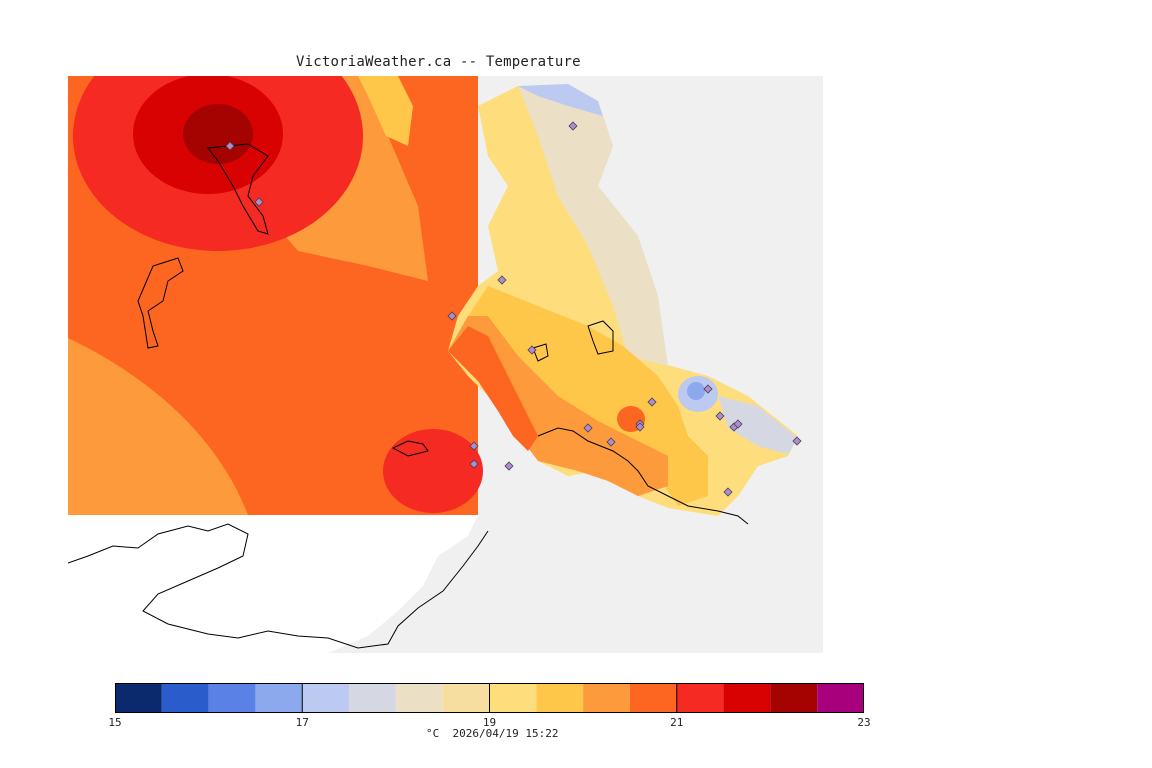 This screenshot has width=1152, height=768. What do you see at coordinates (600, 337) in the screenshot?
I see `island-outline-east` at bounding box center [600, 337].